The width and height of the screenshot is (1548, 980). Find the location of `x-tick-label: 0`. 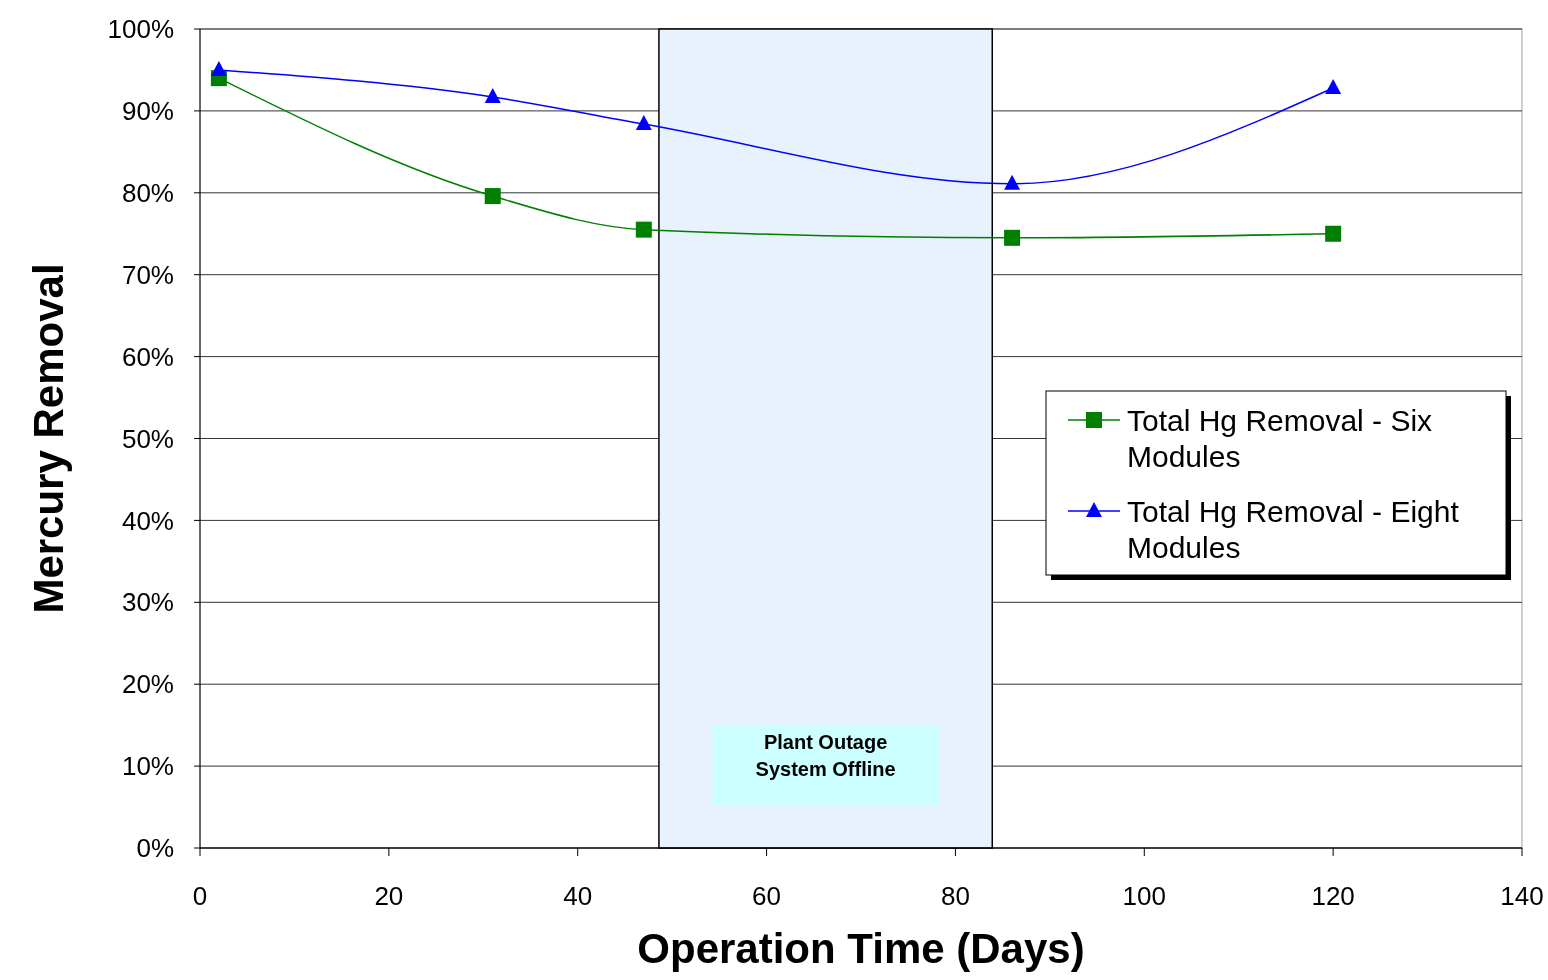

x-tick-label: 0 is located at coordinates (200, 896).